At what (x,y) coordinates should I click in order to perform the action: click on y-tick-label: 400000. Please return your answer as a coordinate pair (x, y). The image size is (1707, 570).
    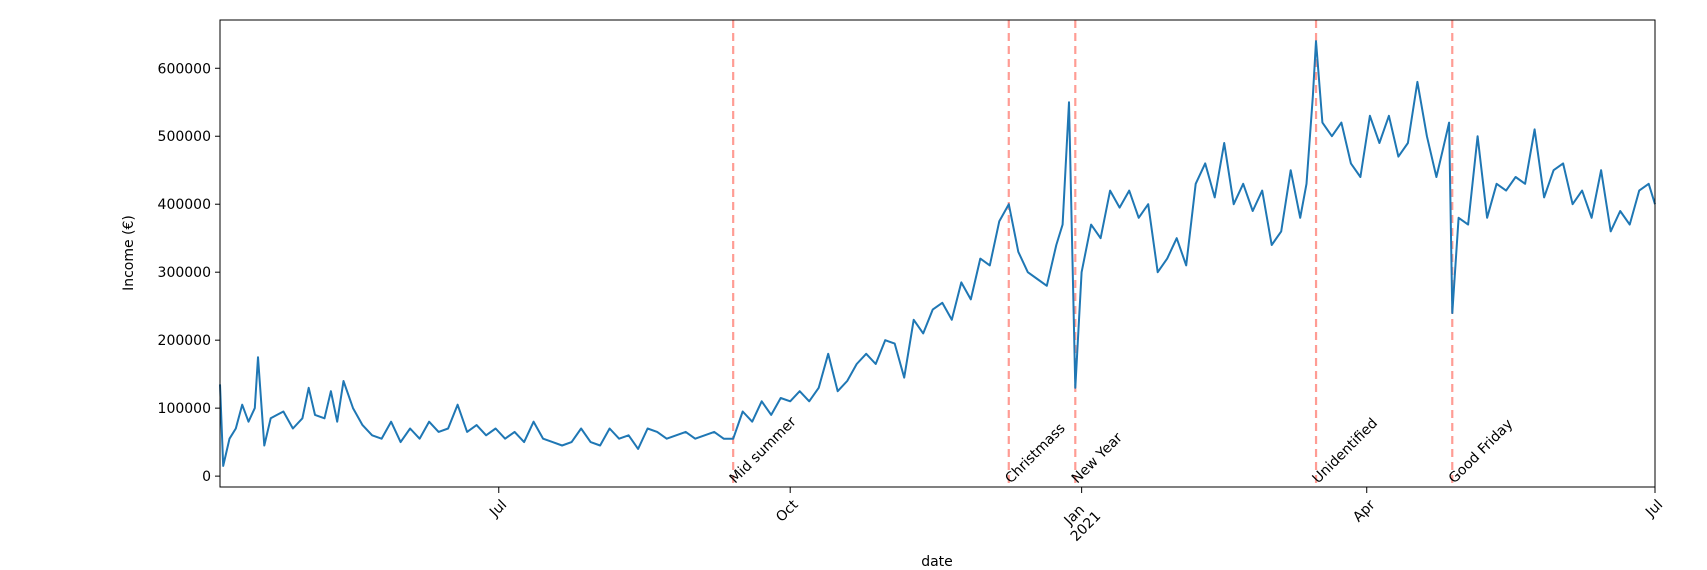
    Looking at the image, I should click on (184, 205).